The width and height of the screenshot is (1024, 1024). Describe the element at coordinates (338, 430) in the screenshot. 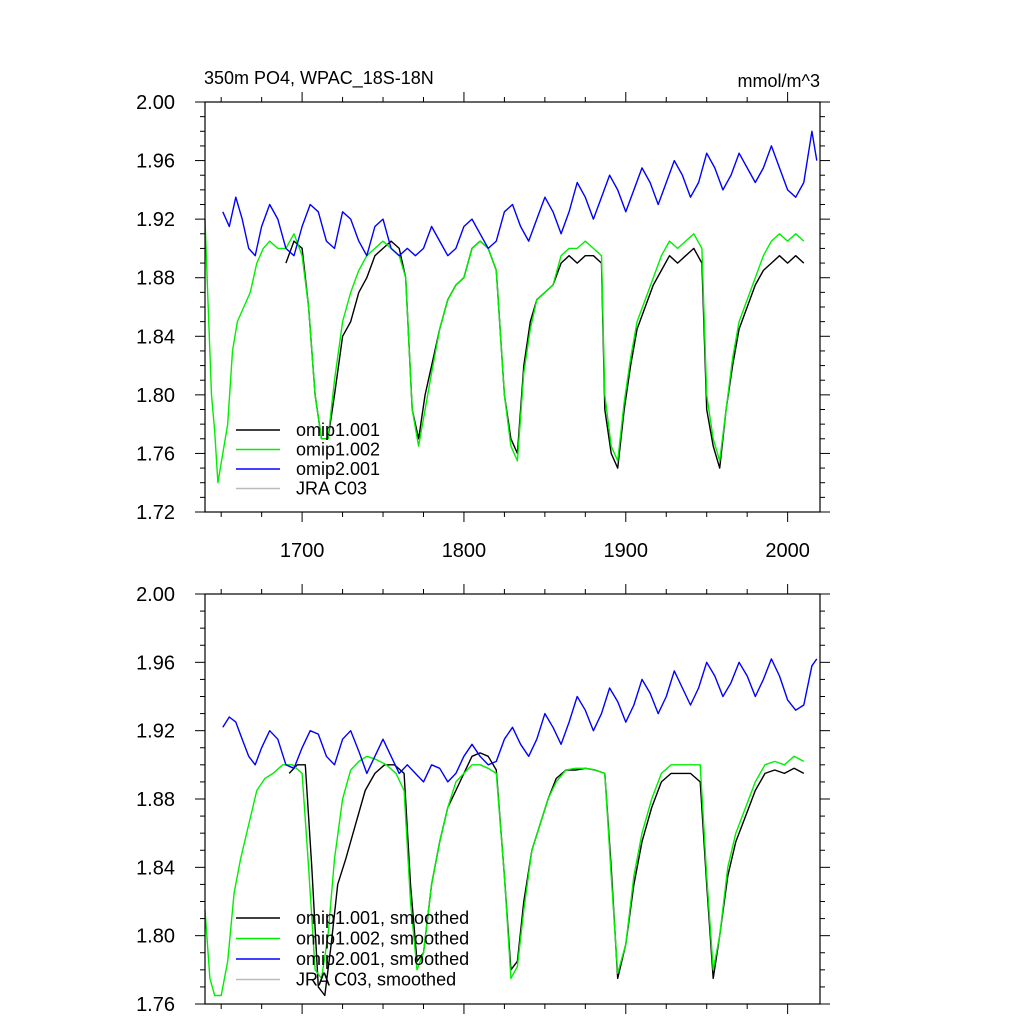

I see `legend-label: omip1.001` at that location.